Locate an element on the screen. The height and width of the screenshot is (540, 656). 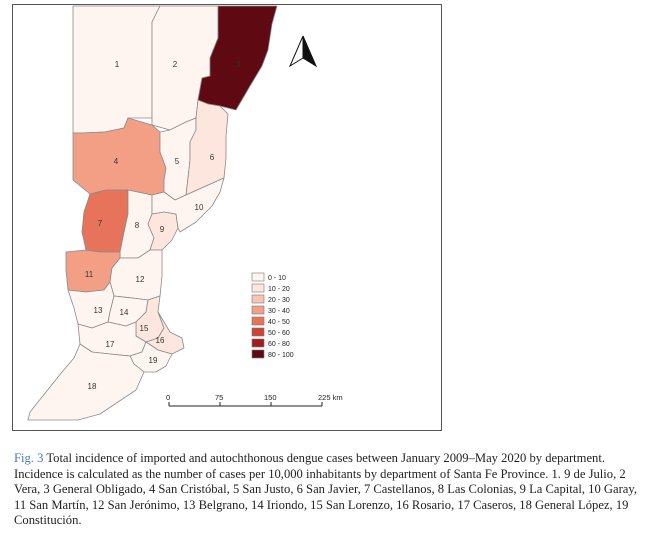
legend-label: 80 - 100 is located at coordinates (281, 355).